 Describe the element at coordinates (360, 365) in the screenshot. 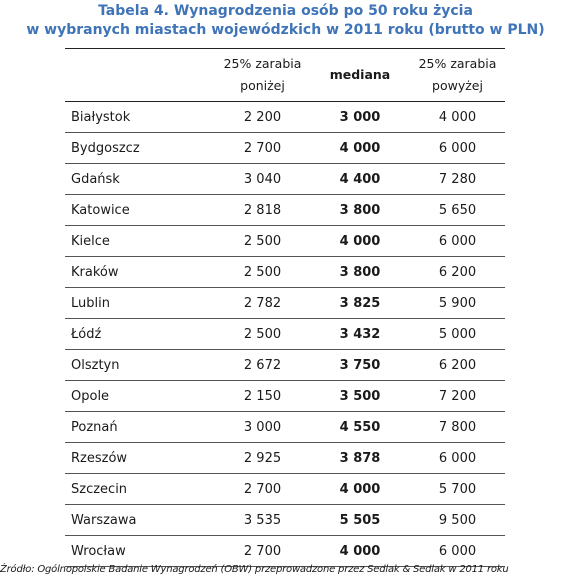

I see `cell-median: 3 750` at that location.